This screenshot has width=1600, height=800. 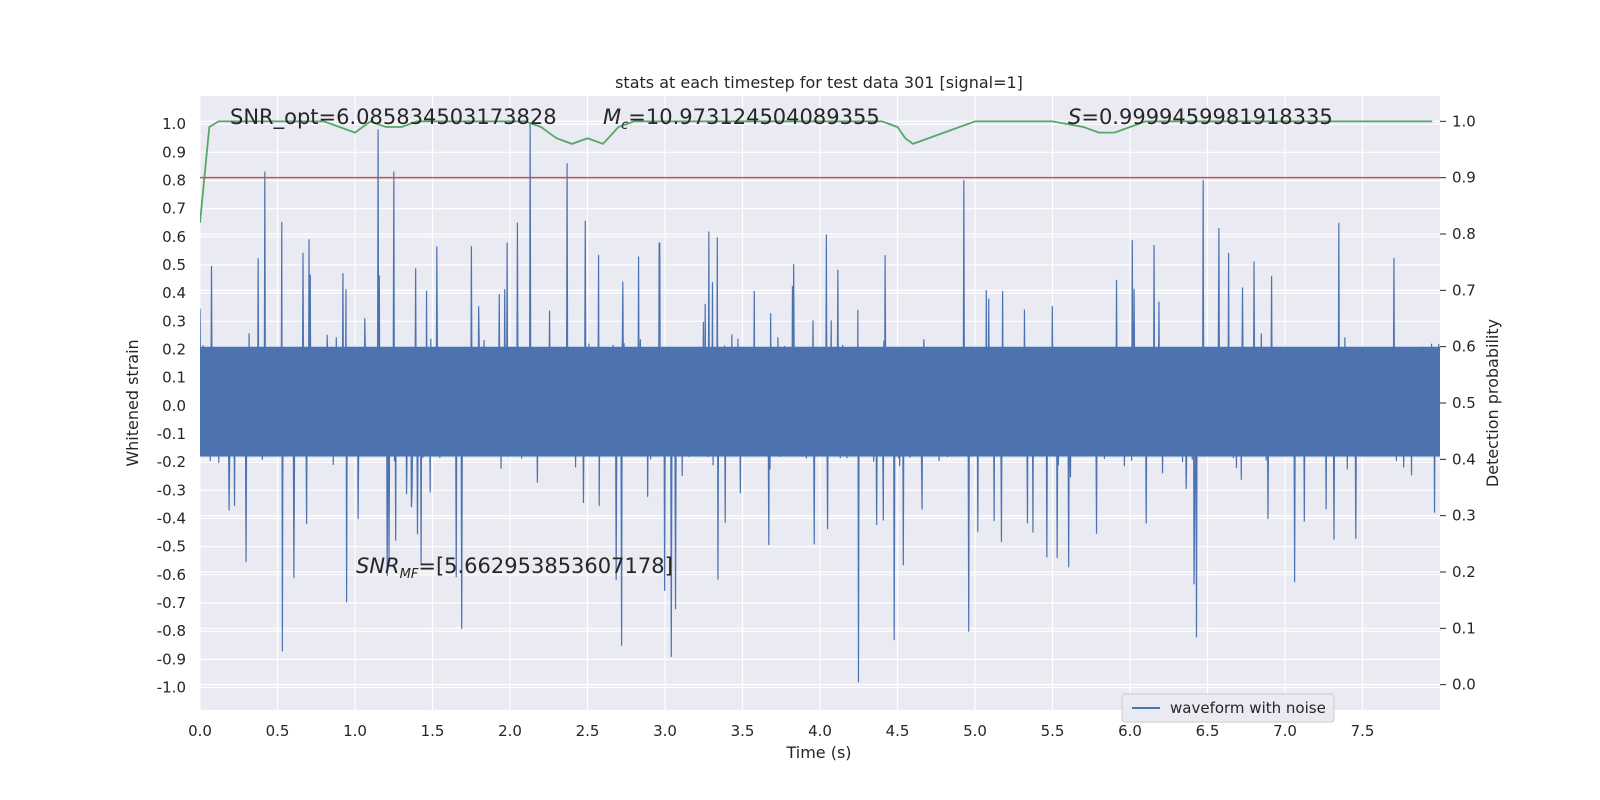 I want to click on y-tick-label: 0.2, so click(x=174, y=349).